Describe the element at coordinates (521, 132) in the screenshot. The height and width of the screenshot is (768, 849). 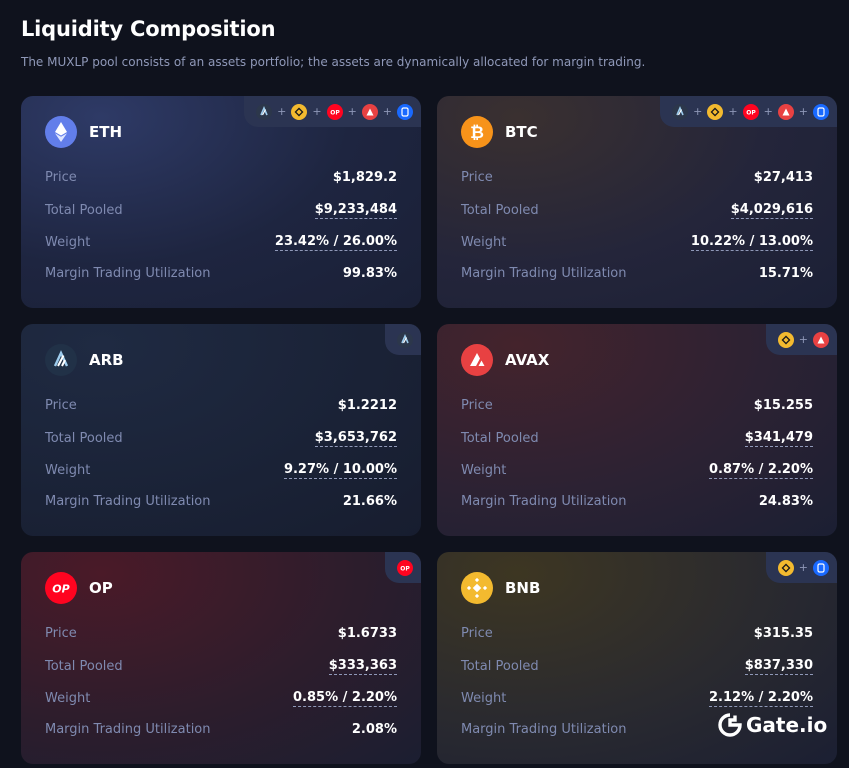
I see `token-name: BTC` at that location.